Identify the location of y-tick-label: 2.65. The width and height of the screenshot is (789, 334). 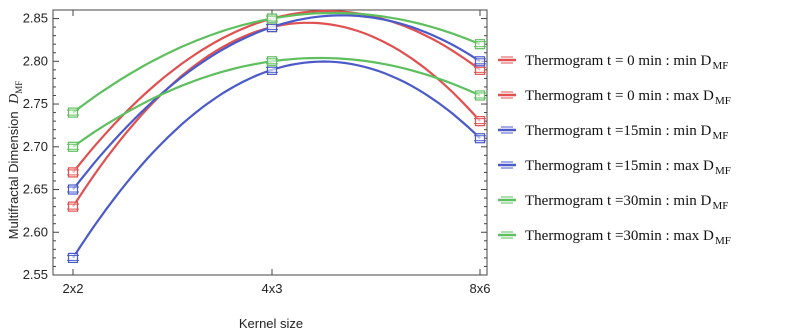
(35, 189).